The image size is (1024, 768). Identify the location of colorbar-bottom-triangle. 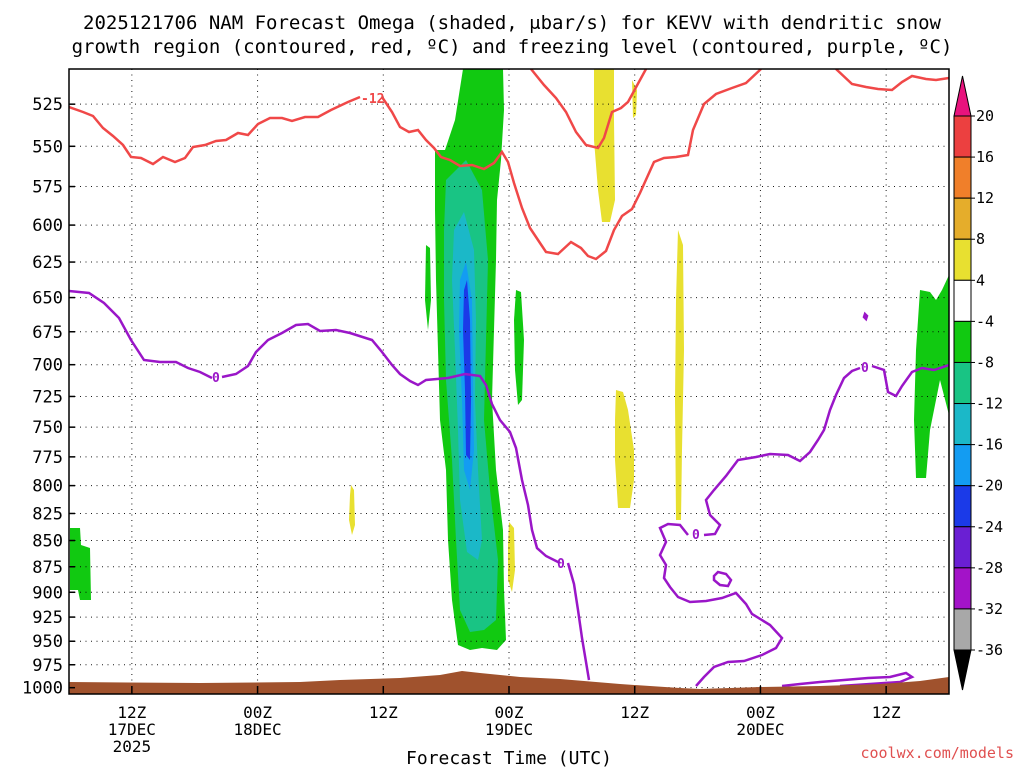
(962, 670).